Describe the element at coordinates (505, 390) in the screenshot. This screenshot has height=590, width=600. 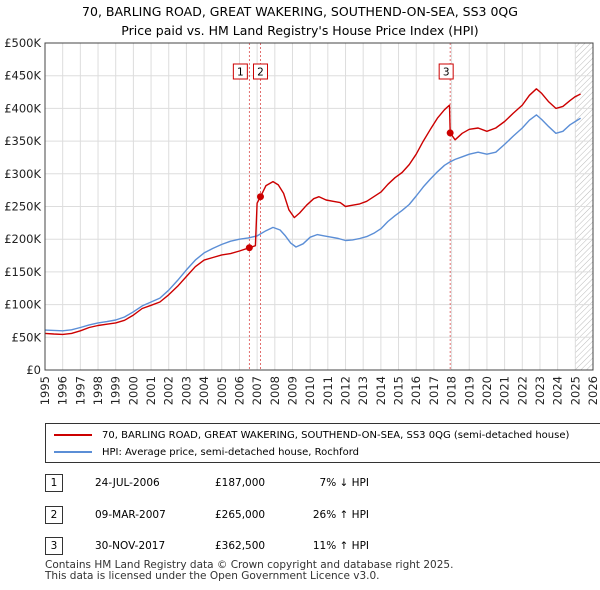
I see `x-tick-label: 2021` at that location.